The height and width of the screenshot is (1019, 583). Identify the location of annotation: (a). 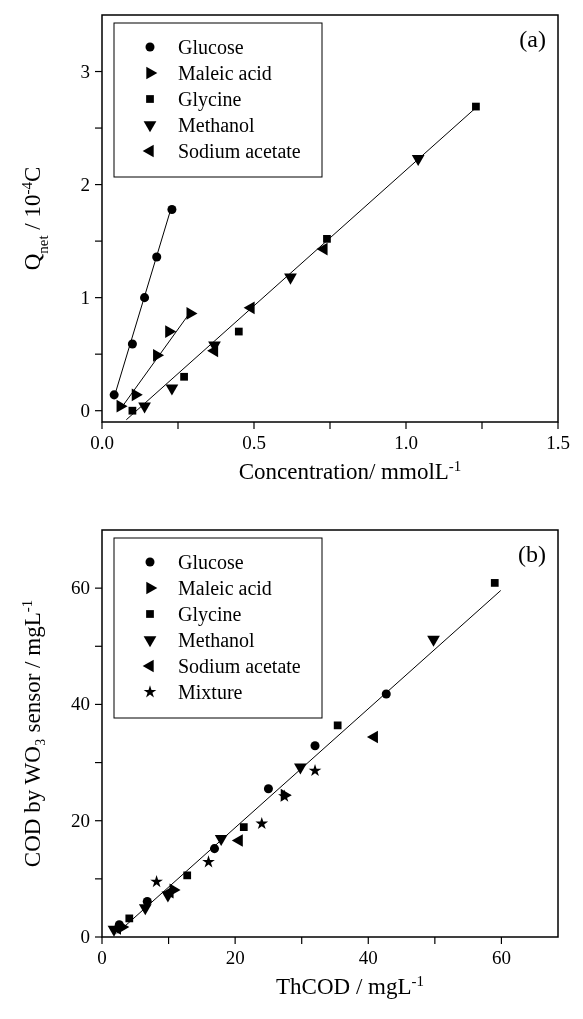
(532, 39).